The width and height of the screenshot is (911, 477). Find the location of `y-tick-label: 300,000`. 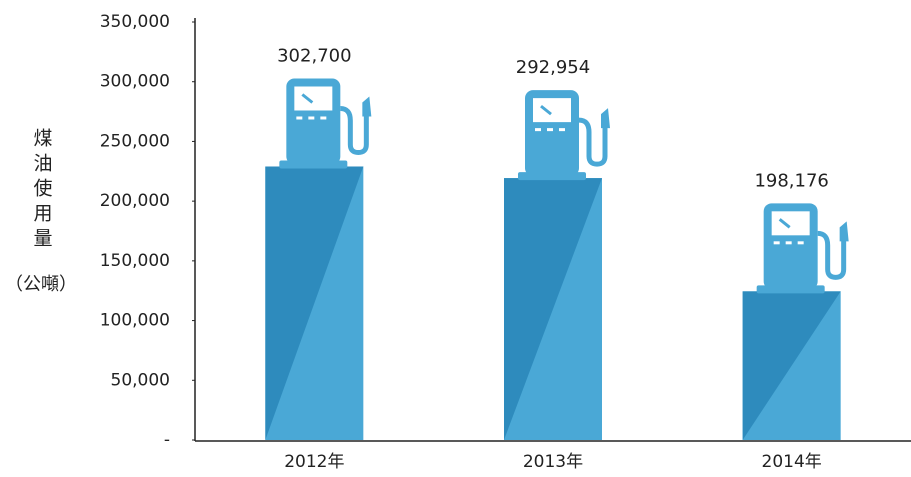

y-tick-label: 300,000 is located at coordinates (135, 82).